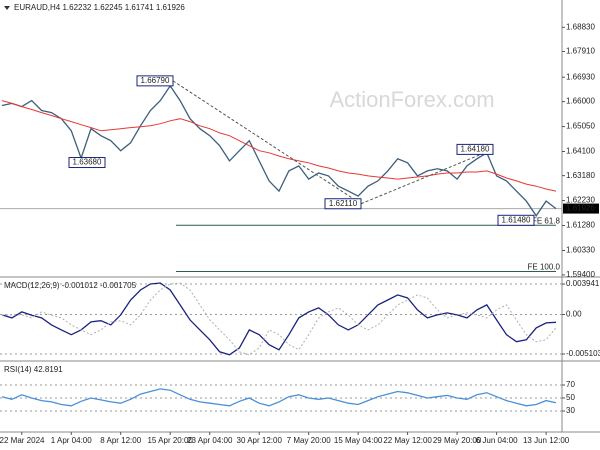 This screenshot has width=600, height=450. Describe the element at coordinates (580, 101) in the screenshot. I see `y-tick-label: 1.66000` at that location.